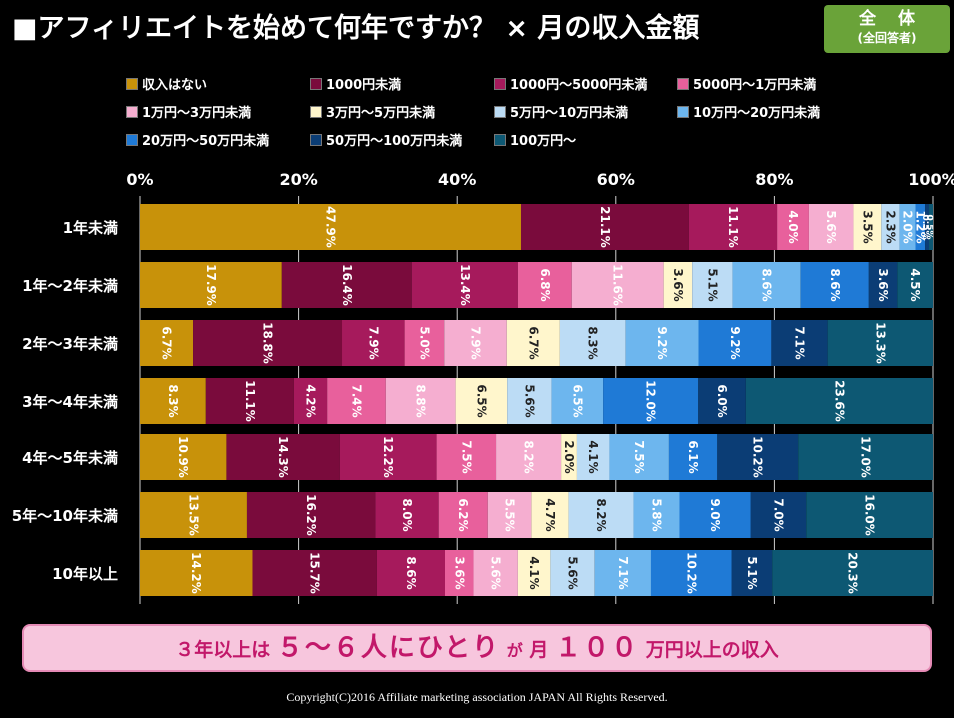  Describe the element at coordinates (388, 457) in the screenshot. I see `data-label: 12.2%` at that location.